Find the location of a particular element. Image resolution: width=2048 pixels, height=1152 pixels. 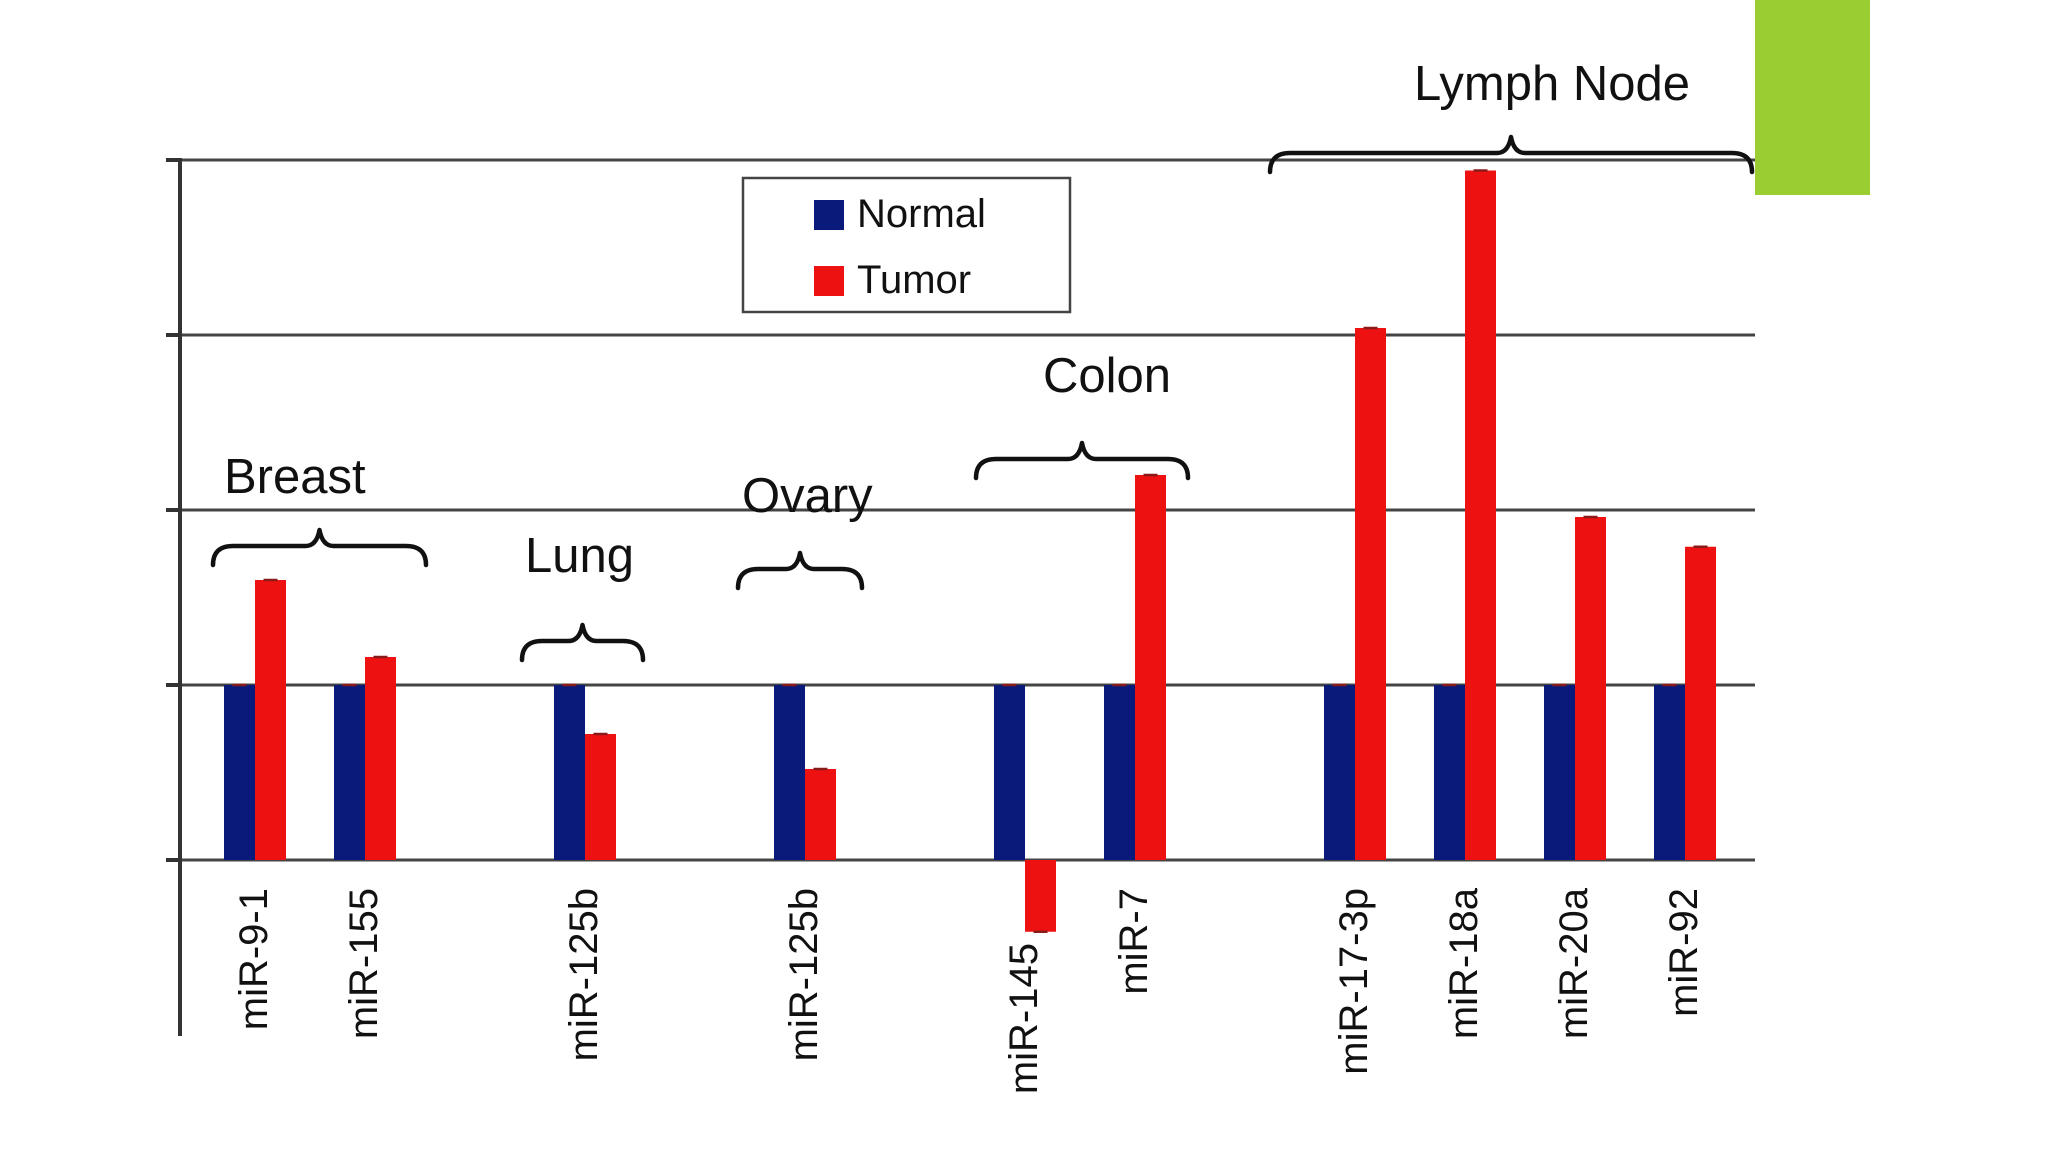

group-label: Colon is located at coordinates (1107, 376).